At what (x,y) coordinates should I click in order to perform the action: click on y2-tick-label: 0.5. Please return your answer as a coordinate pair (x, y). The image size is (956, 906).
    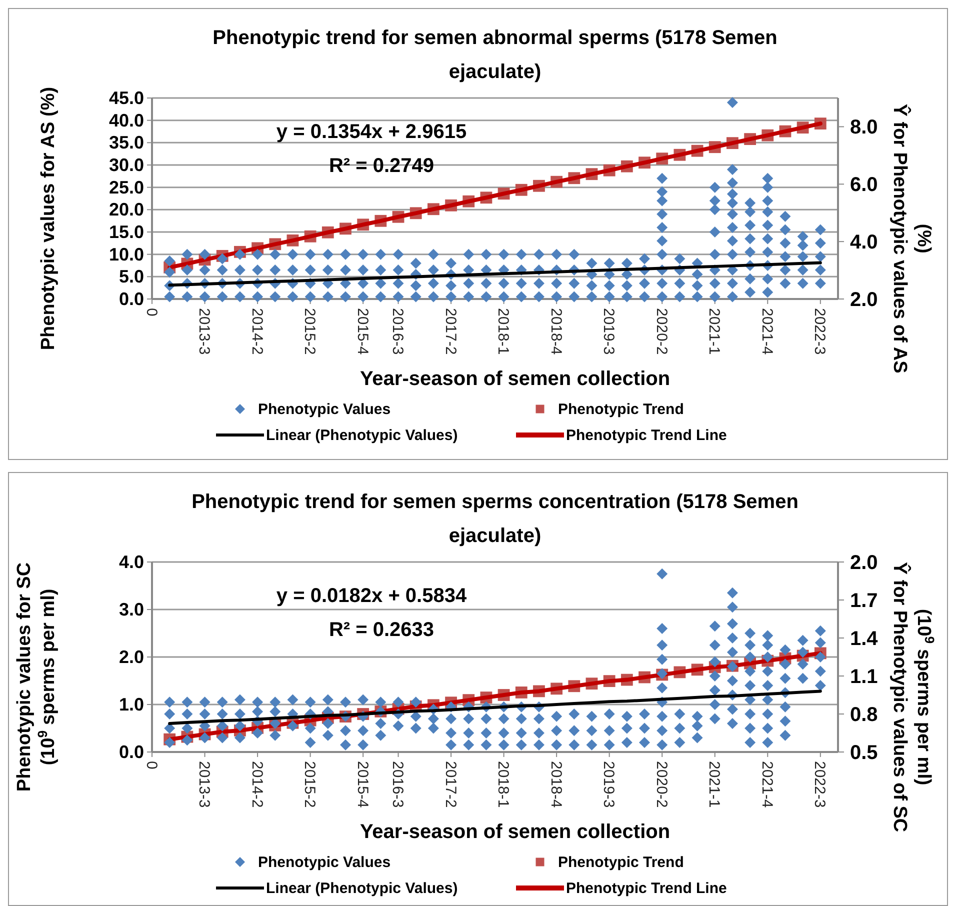
    Looking at the image, I should click on (864, 753).